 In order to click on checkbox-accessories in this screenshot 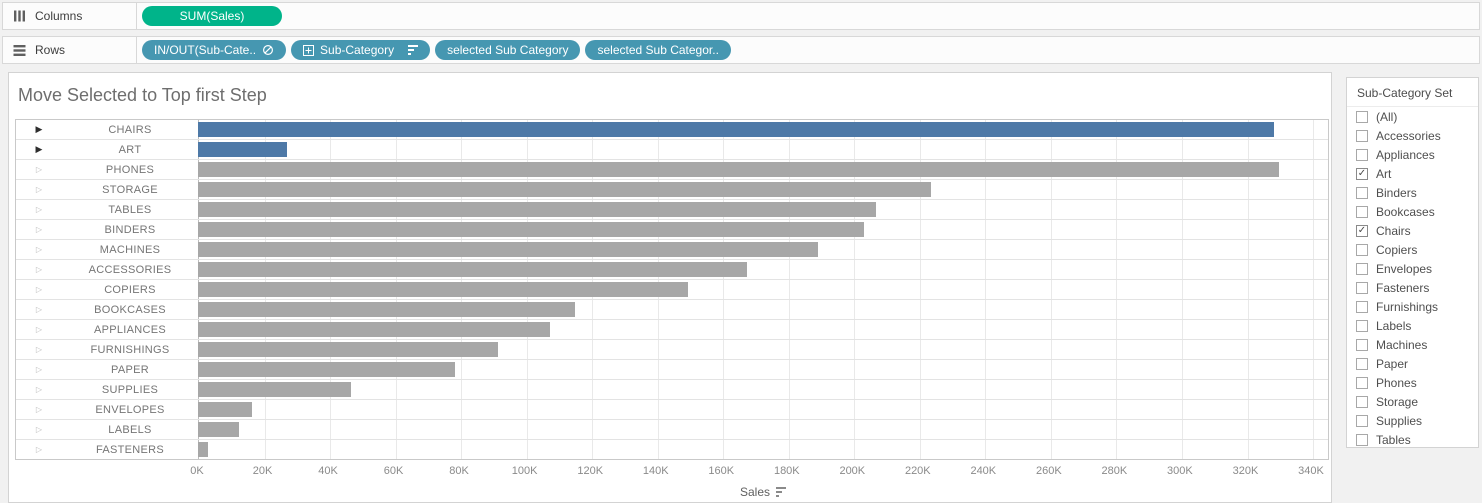, I will do `click(1362, 135)`.